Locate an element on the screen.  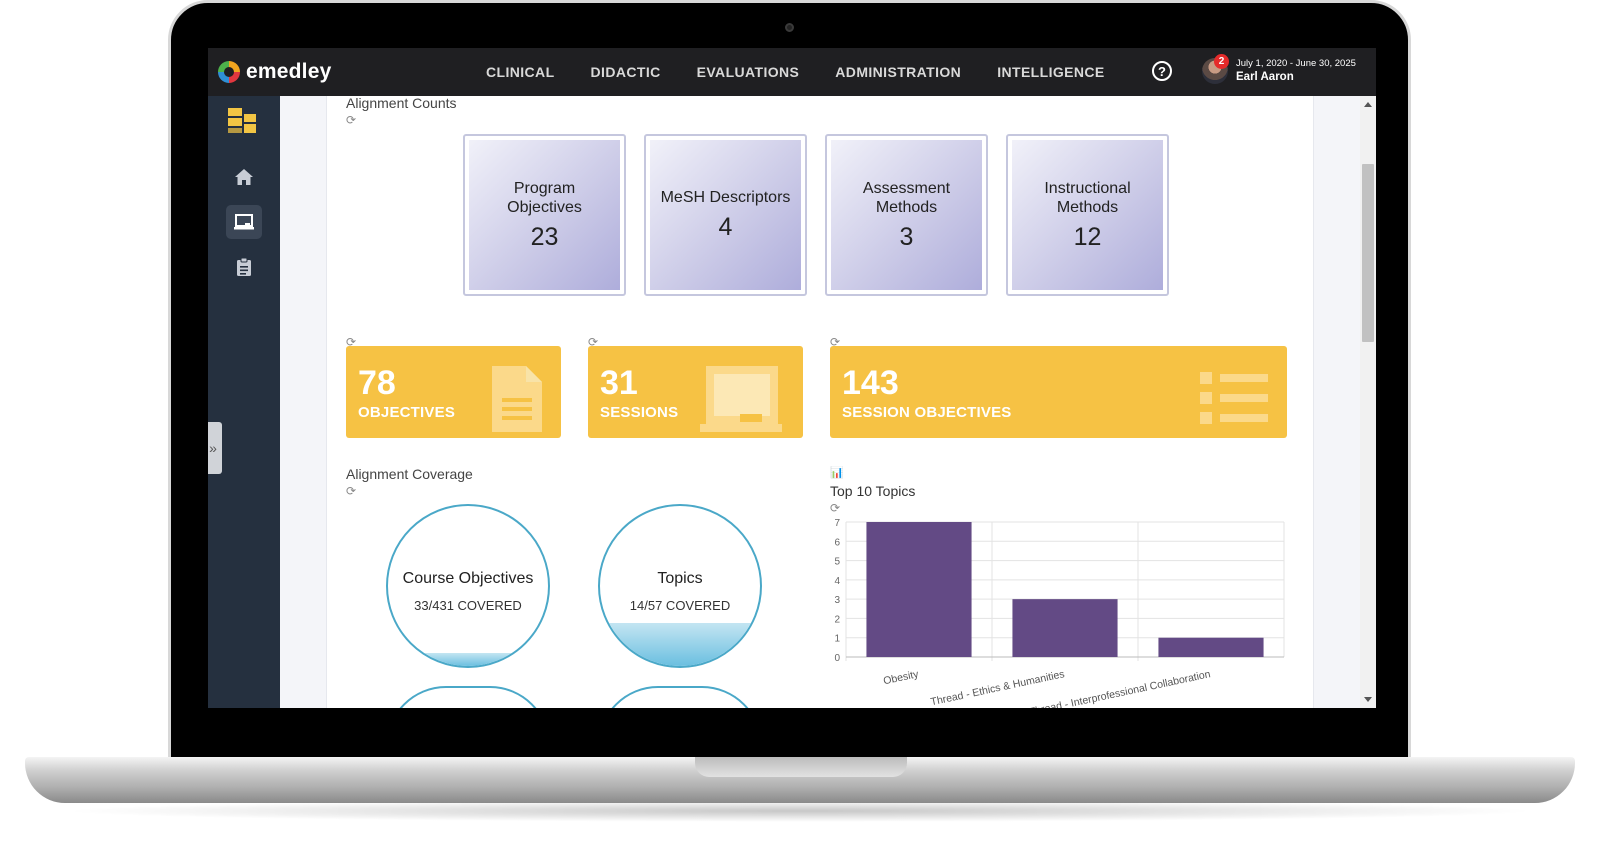
count-card-assessment-methods: Assessment Methods 3 is located at coordinates (906, 215).